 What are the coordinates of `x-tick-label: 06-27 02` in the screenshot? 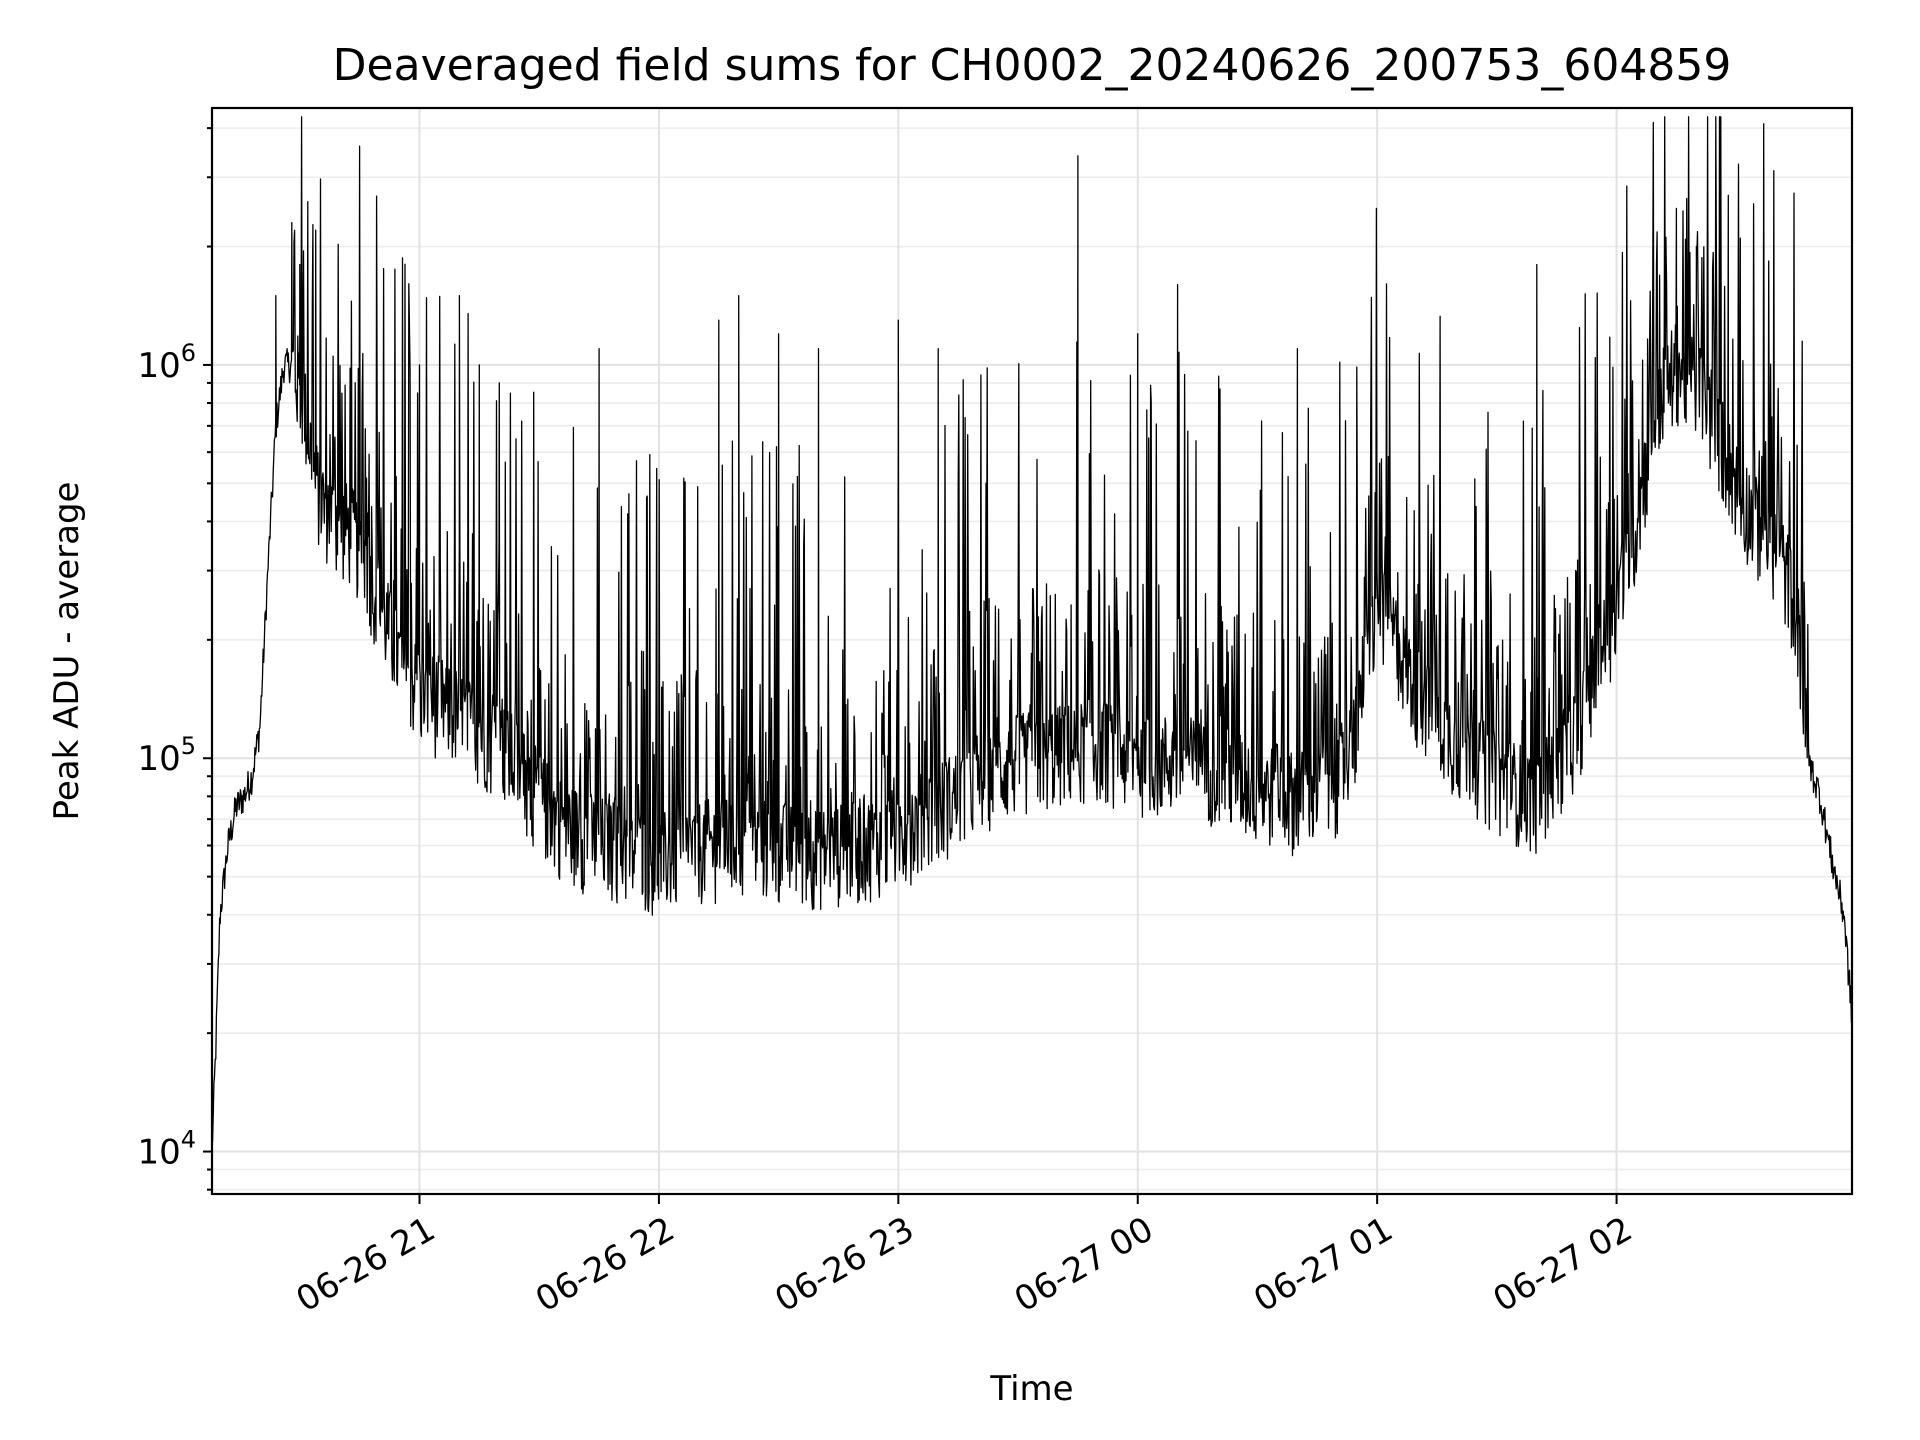 It's located at (1563, 1264).